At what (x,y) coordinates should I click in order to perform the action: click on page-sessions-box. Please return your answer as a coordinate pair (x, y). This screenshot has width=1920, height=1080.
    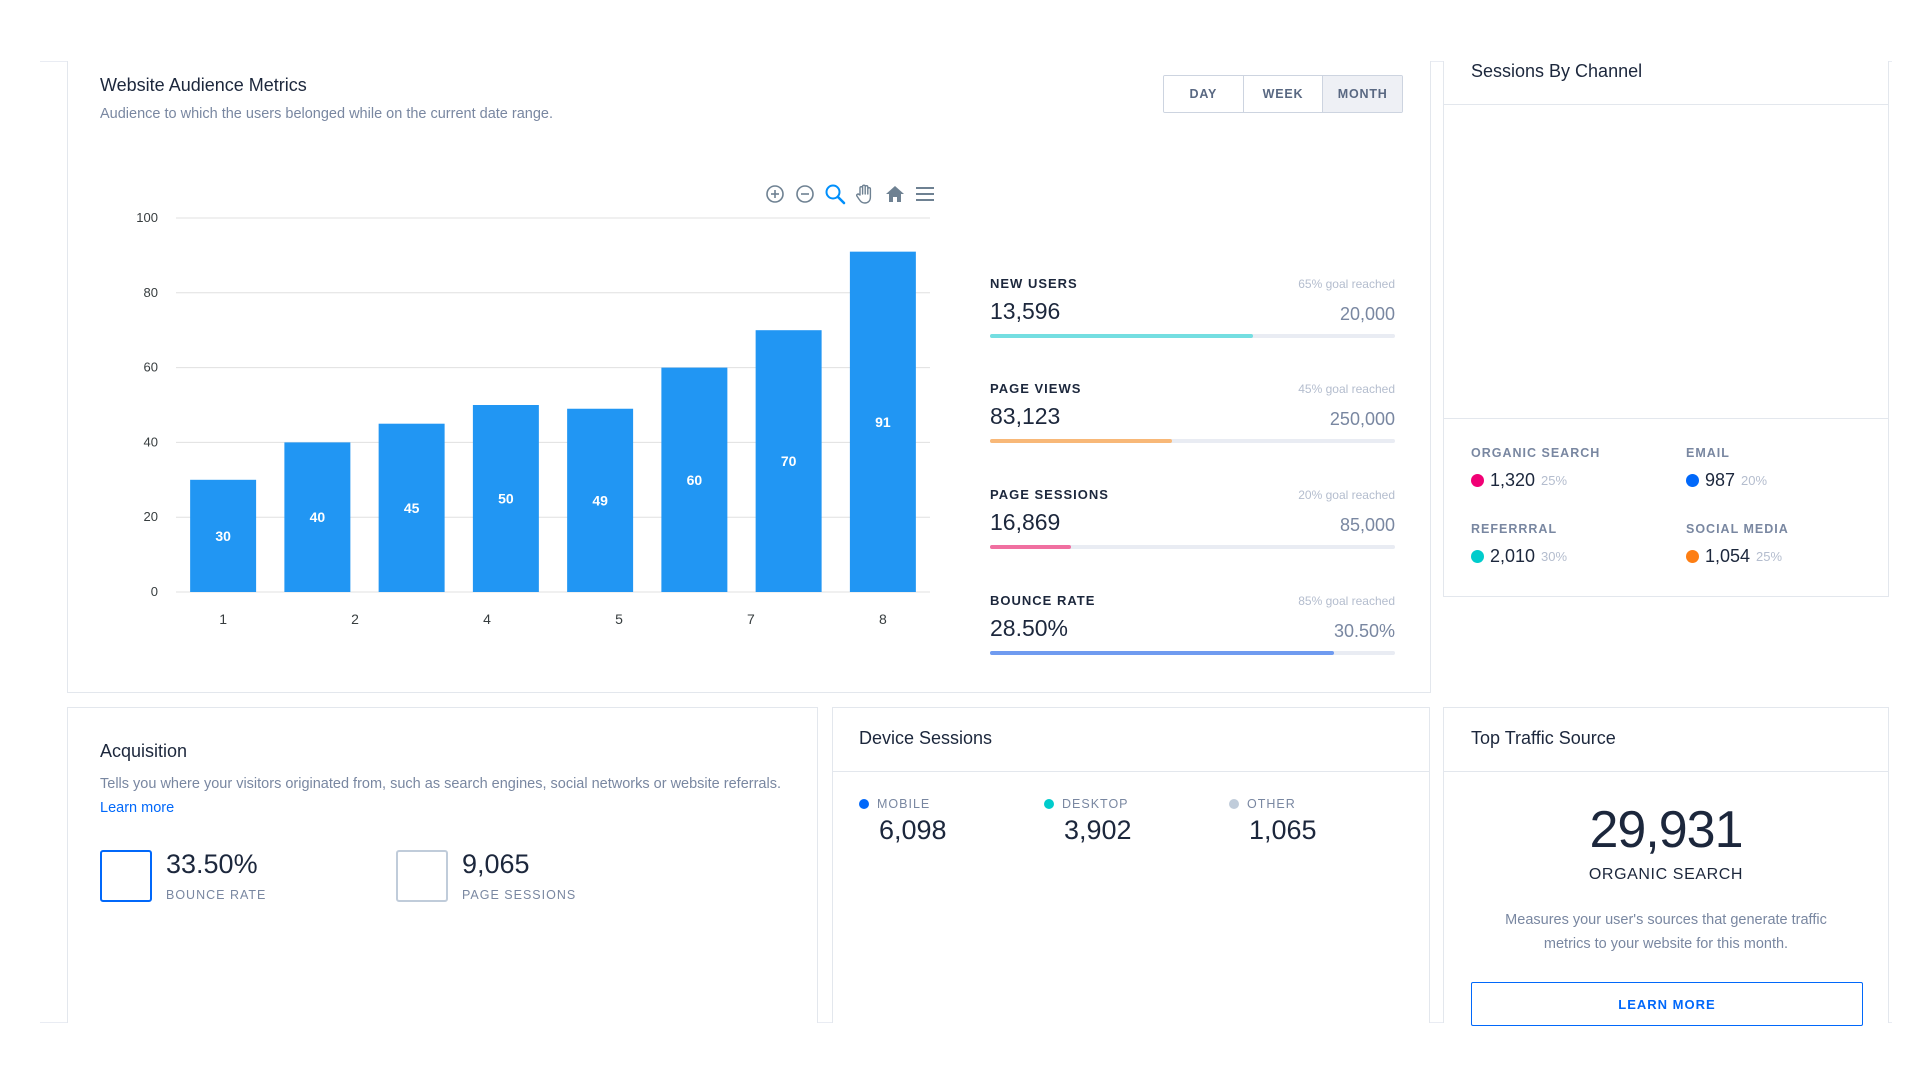
    Looking at the image, I should click on (422, 876).